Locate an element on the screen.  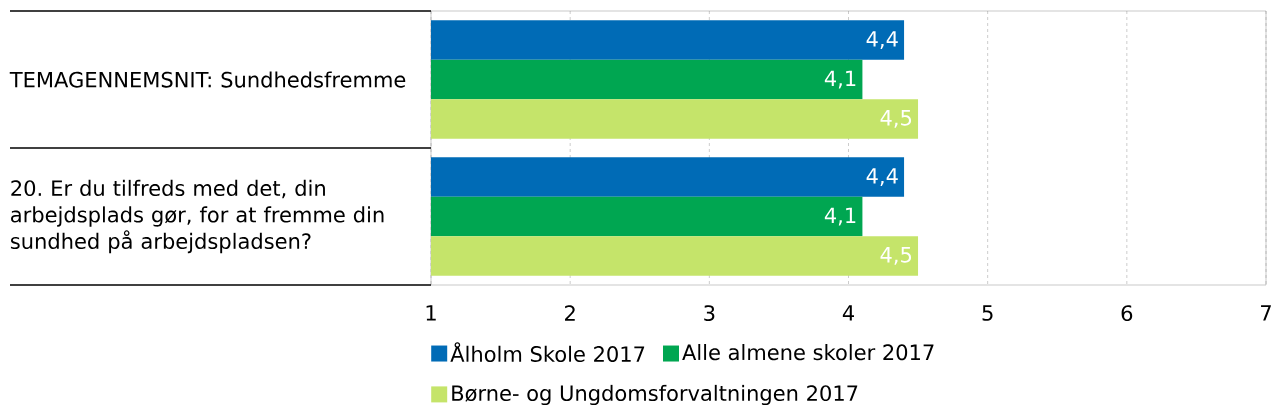
legend-label: Alle almene skoler 2017 is located at coordinates (808, 352).